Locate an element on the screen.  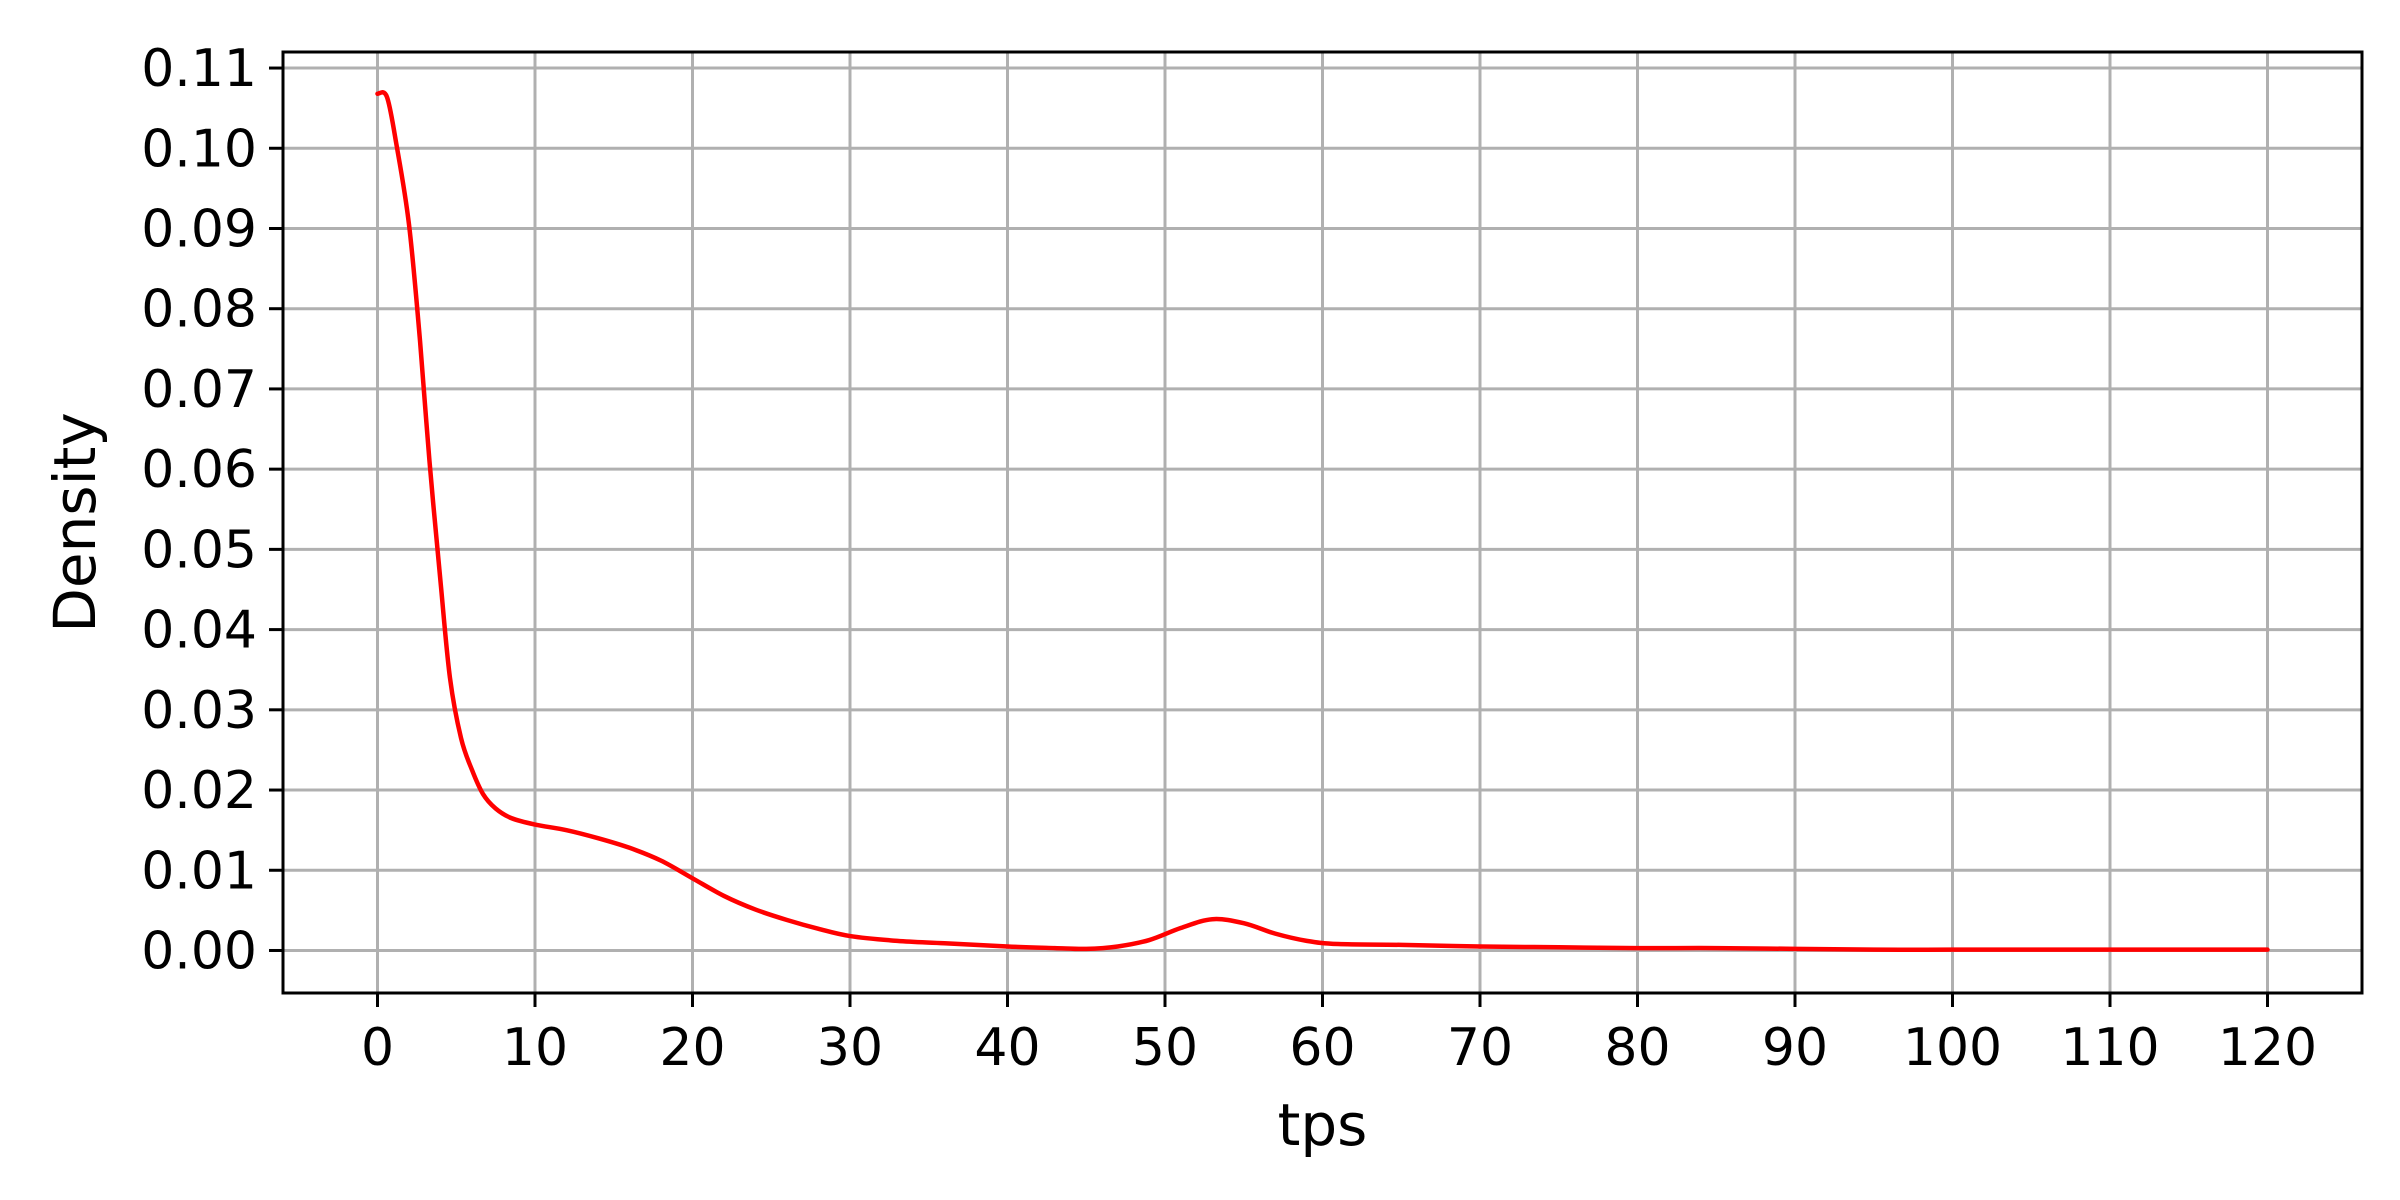
x-tick-label: 0 is located at coordinates (377, 1048).